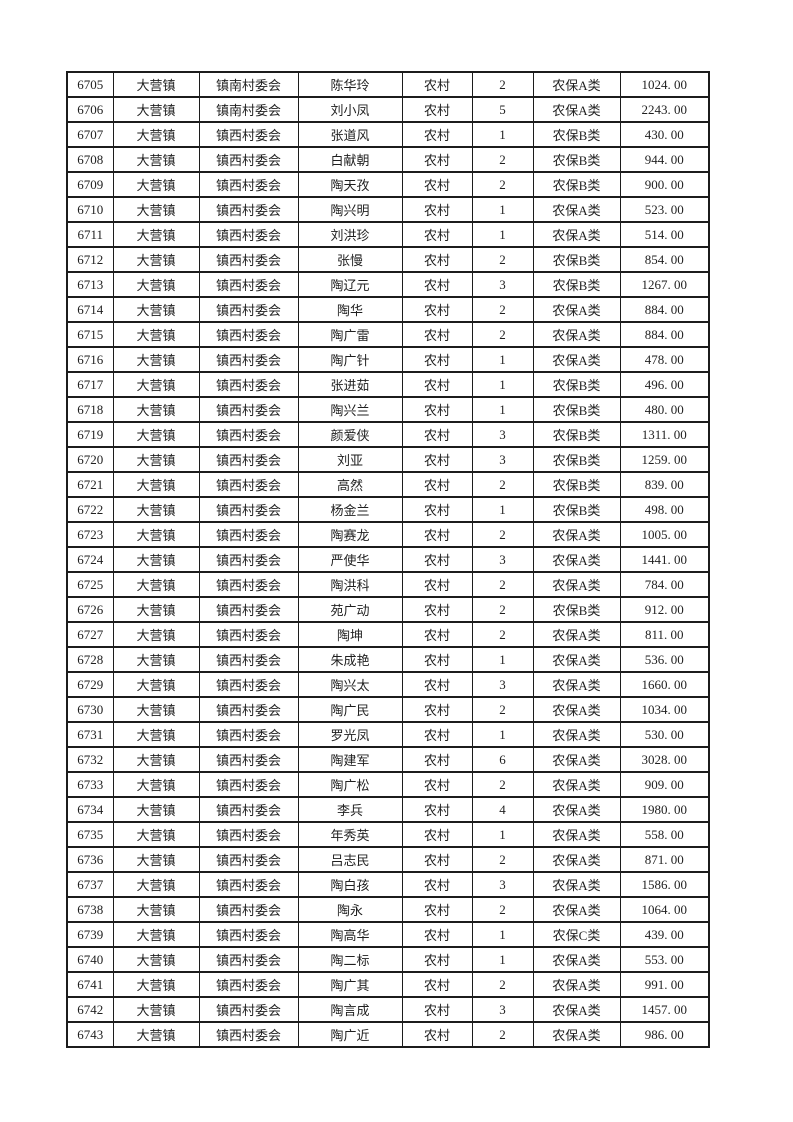 The width and height of the screenshot is (793, 1122). I want to click on serial-number-cell: 6706, so click(90, 109).